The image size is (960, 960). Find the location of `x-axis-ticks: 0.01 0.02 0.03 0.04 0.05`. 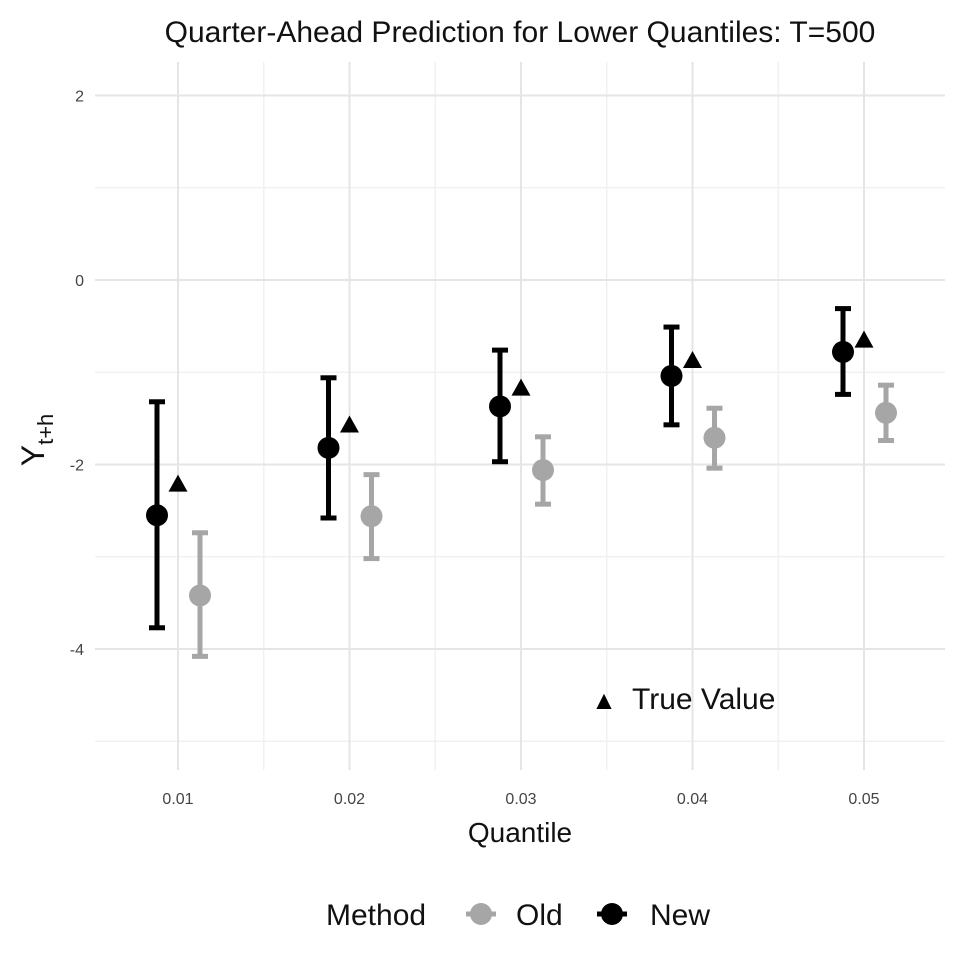

x-axis-ticks: 0.01 0.02 0.03 0.04 0.05 is located at coordinates (520, 799).